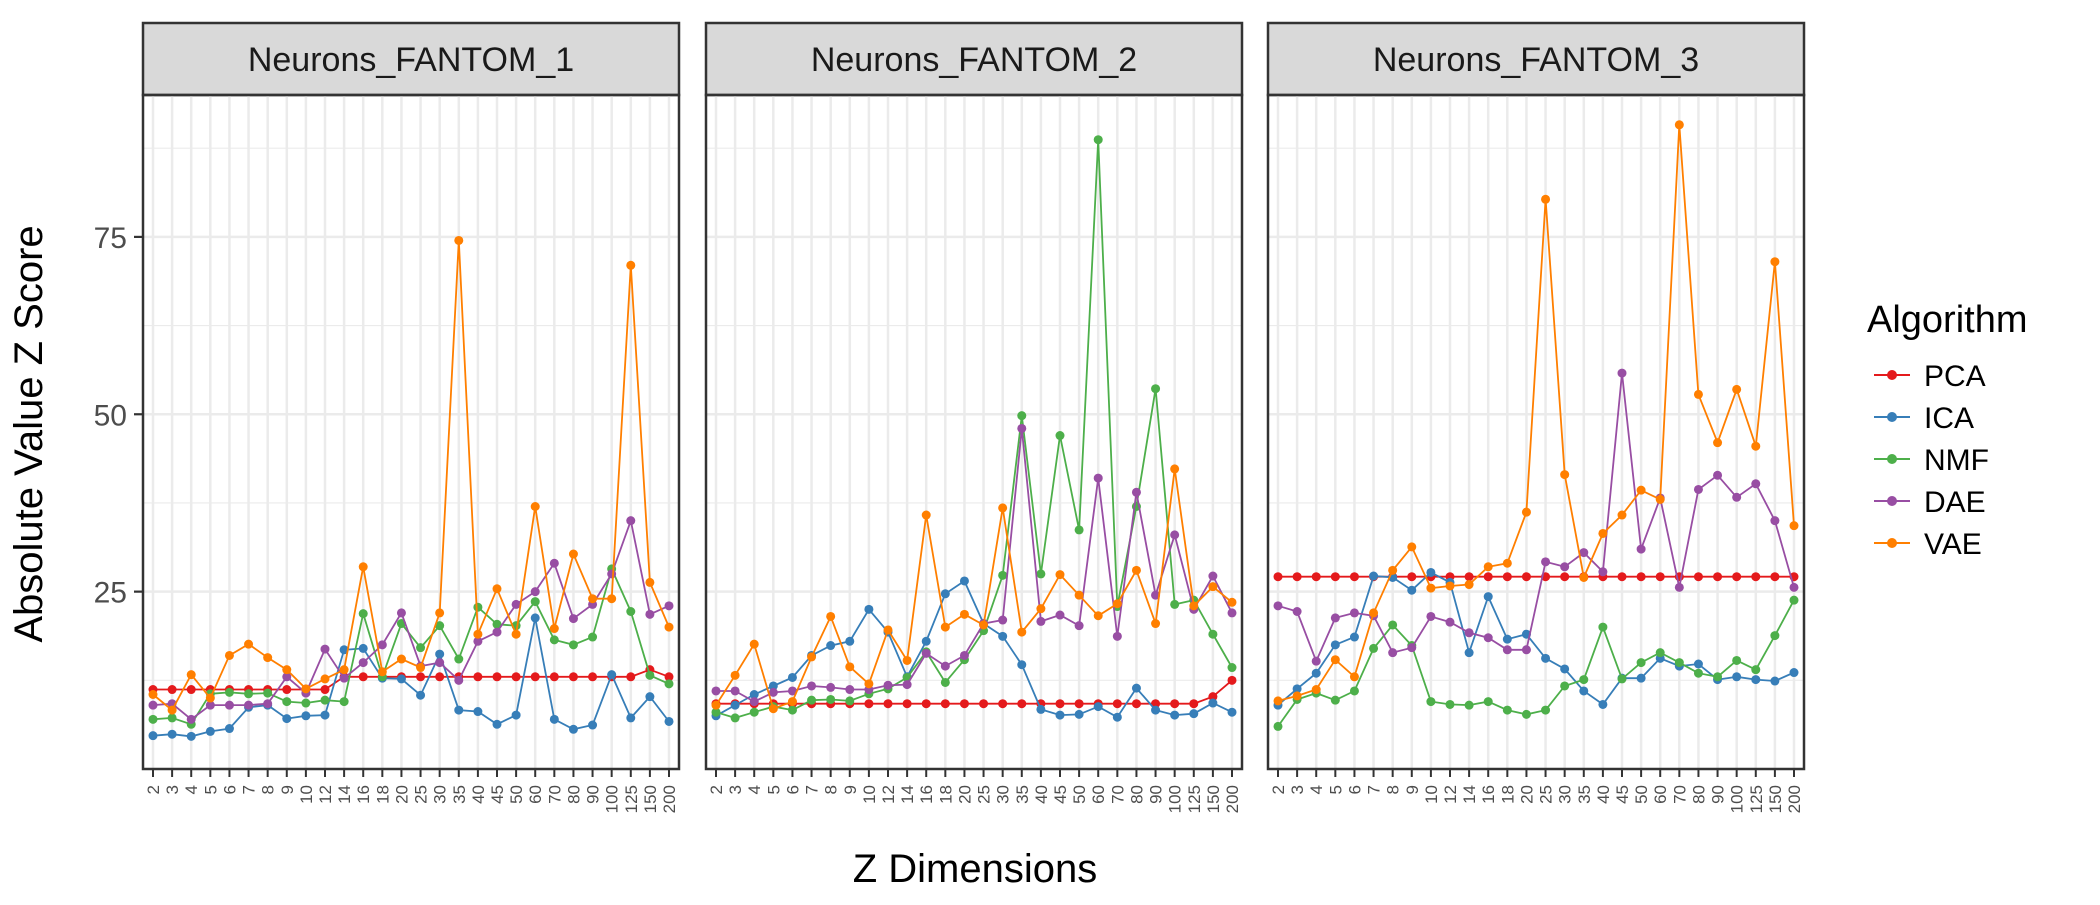 This screenshot has height=905, width=2100. What do you see at coordinates (1022, 794) in the screenshot?
I see `x-tick-label: 35` at bounding box center [1022, 794].